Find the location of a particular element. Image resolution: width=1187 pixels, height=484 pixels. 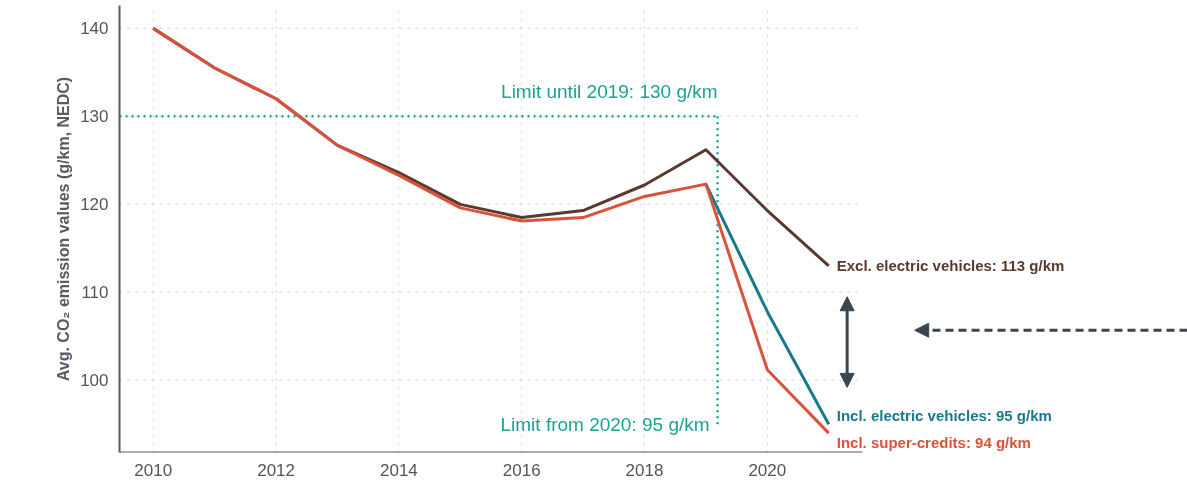

annotation: Limit from 2020: 95 g/km is located at coordinates (605, 424).